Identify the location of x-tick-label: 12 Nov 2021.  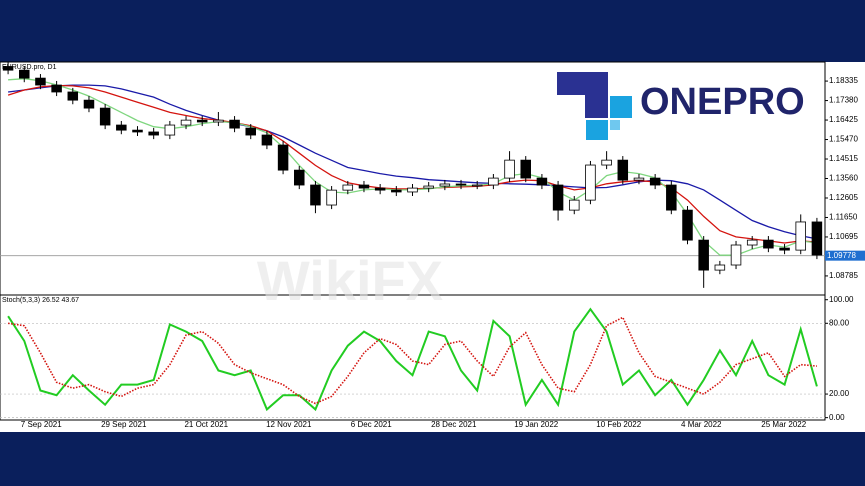
(289, 424).